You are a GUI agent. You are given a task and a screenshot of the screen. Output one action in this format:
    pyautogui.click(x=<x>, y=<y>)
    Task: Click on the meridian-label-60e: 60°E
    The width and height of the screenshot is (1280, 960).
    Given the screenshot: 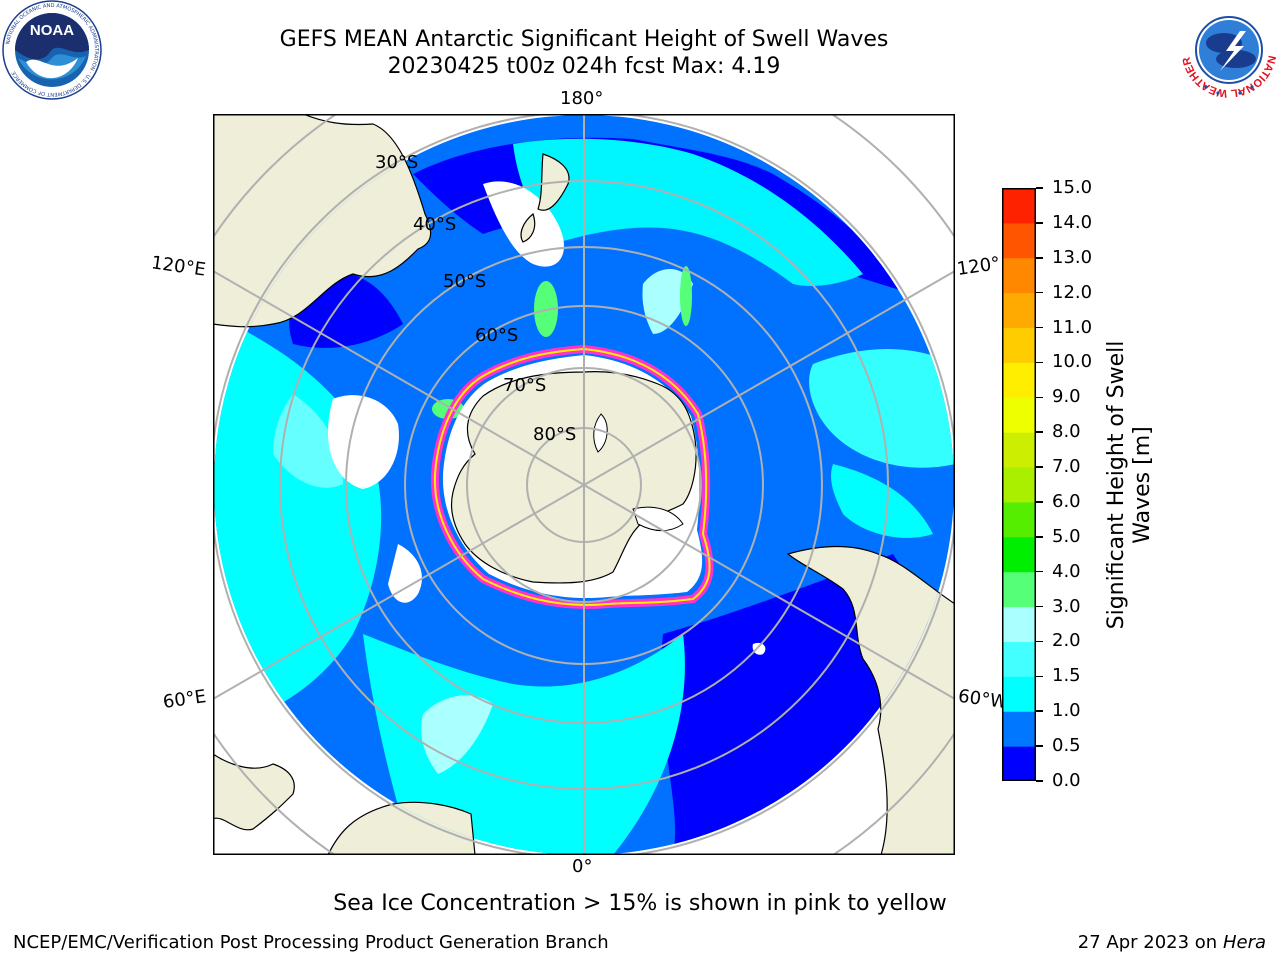 What is the action you would take?
    pyautogui.click(x=184, y=699)
    